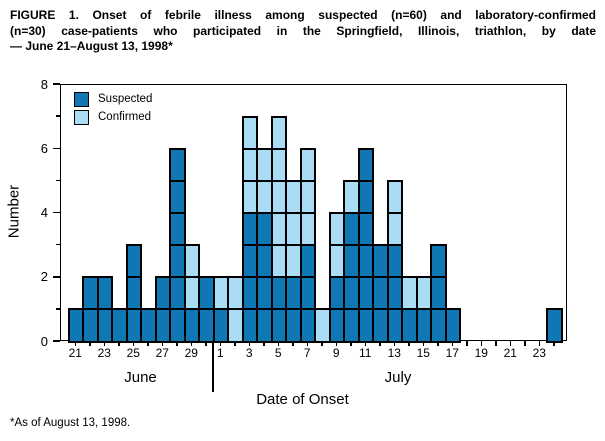  Describe the element at coordinates (423, 353) in the screenshot. I see `x-axis-tick-label: 15` at that location.